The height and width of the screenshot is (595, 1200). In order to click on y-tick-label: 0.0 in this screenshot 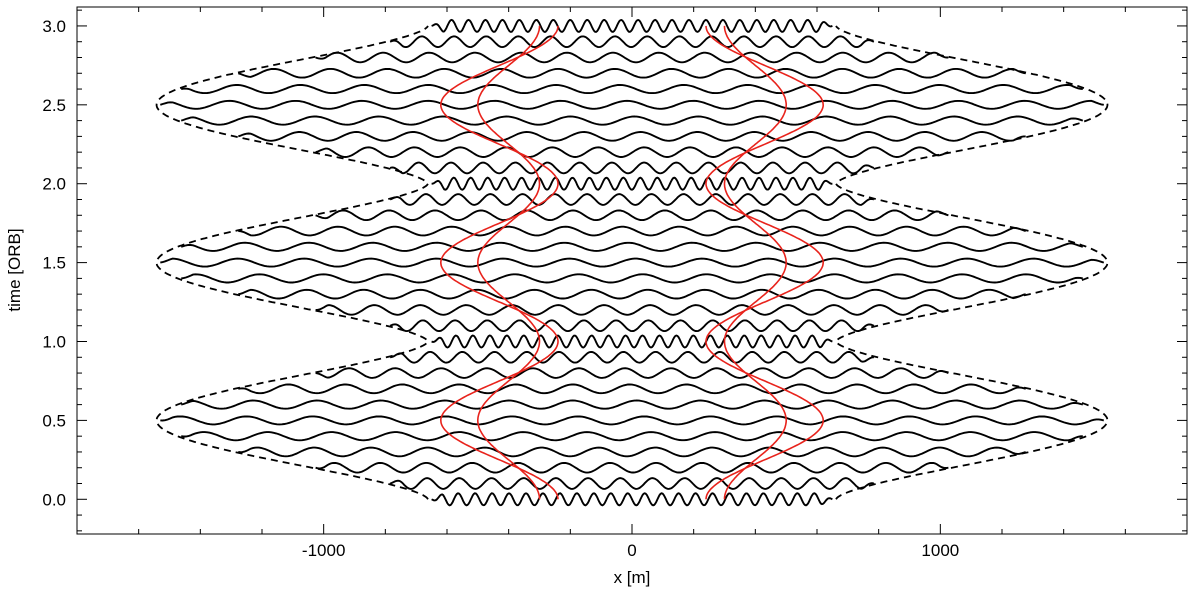, I will do `click(54, 499)`.